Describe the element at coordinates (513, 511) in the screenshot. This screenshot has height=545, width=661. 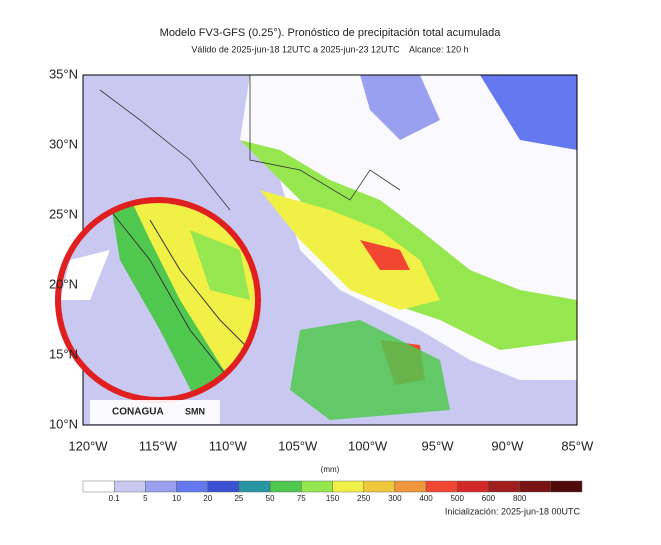
I see `initialization: Inicialización: 2025-jun-18 00UTC` at that location.